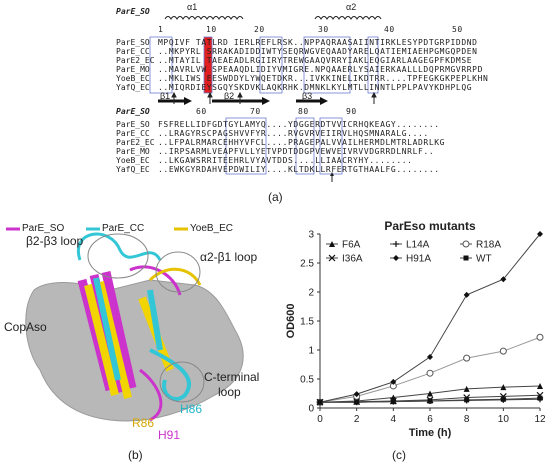 The width and height of the screenshot is (550, 463). What do you see at coordinates (418, 259) in the screenshot?
I see `legend-label: H91A` at bounding box center [418, 259].